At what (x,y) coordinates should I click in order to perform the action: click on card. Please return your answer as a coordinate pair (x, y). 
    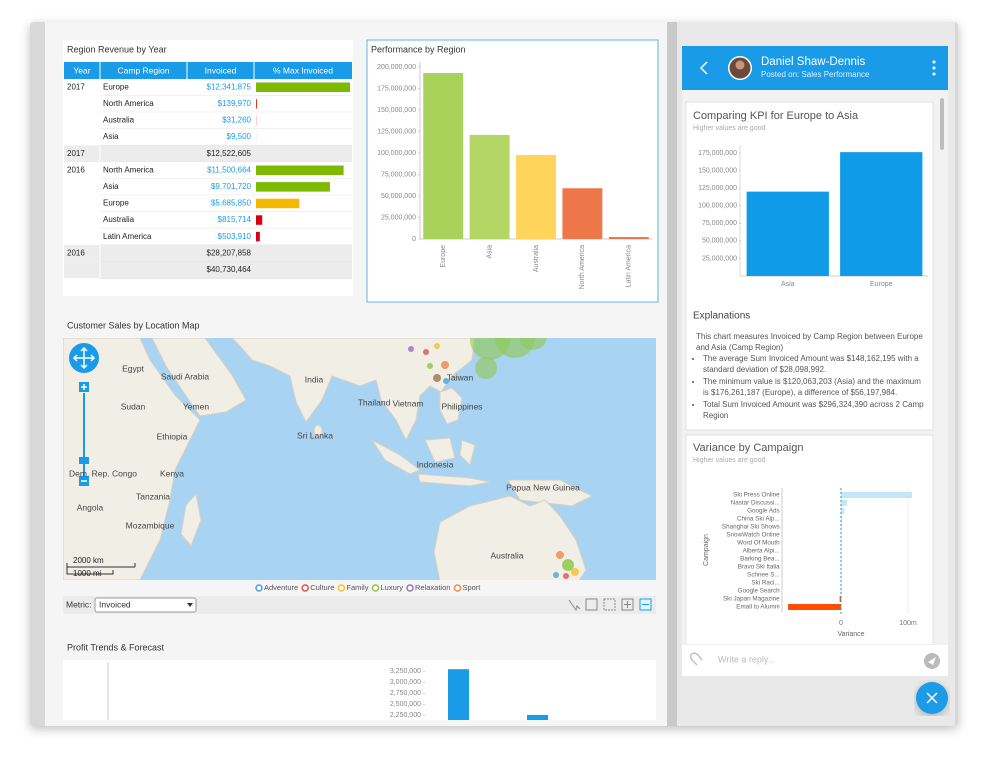
    Looking at the image, I should click on (809, 540).